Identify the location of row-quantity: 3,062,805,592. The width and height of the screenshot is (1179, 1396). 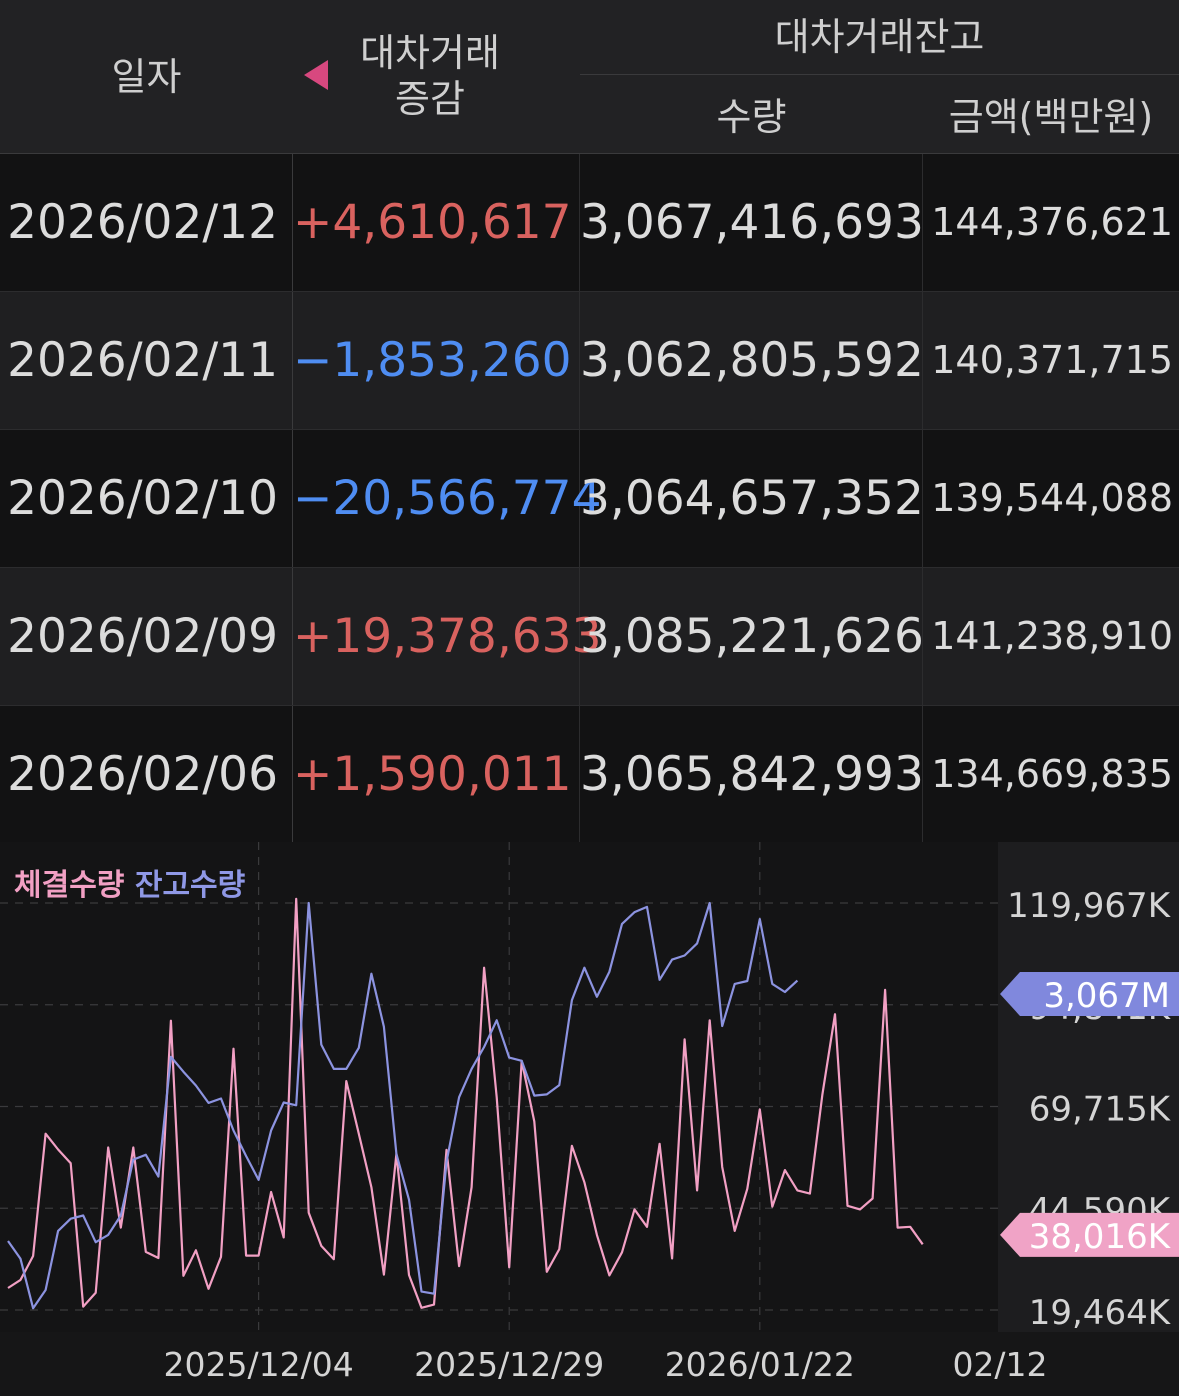
(752, 360).